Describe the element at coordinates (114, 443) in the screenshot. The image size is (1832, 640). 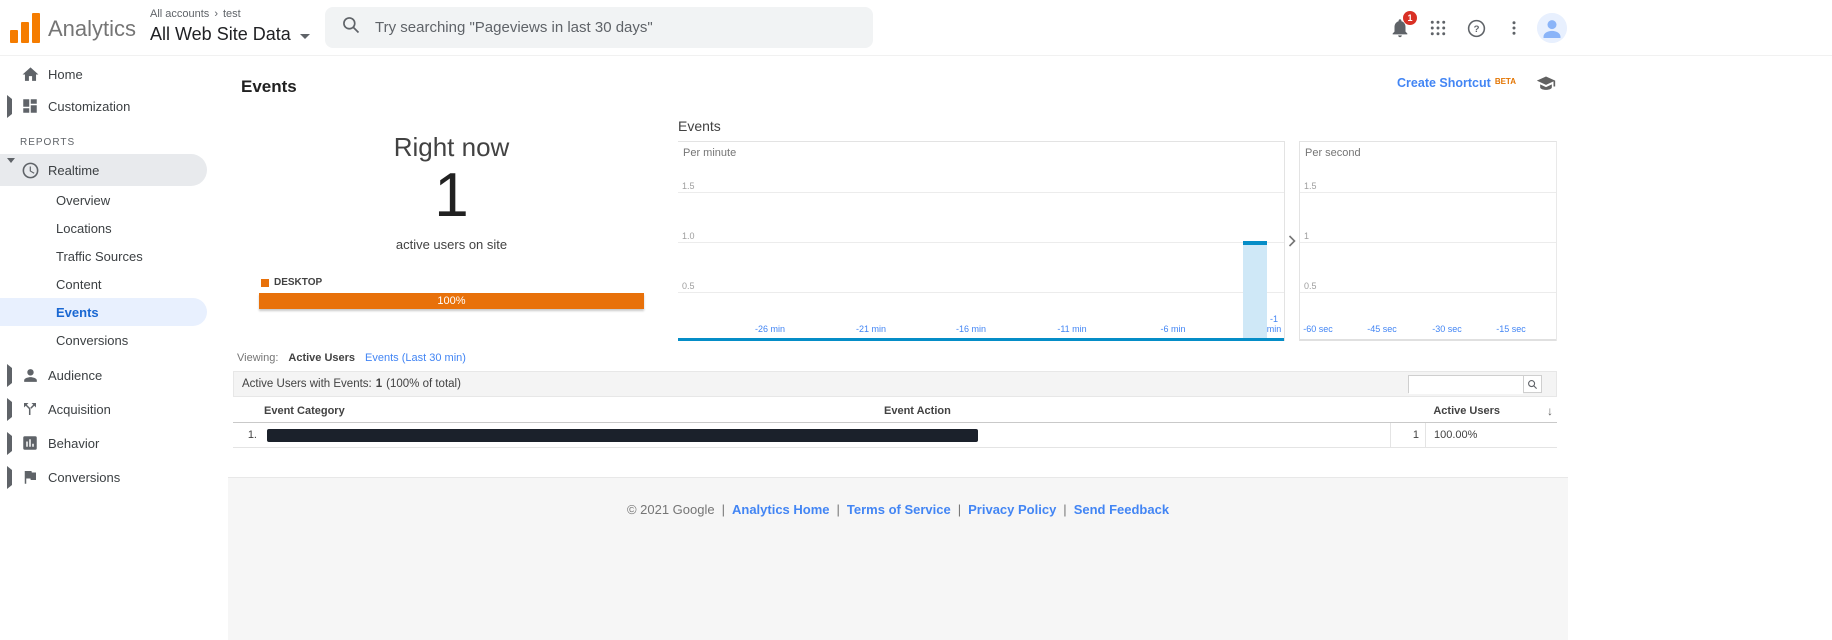
I see `sidebar-item-behavior: Behavior` at that location.